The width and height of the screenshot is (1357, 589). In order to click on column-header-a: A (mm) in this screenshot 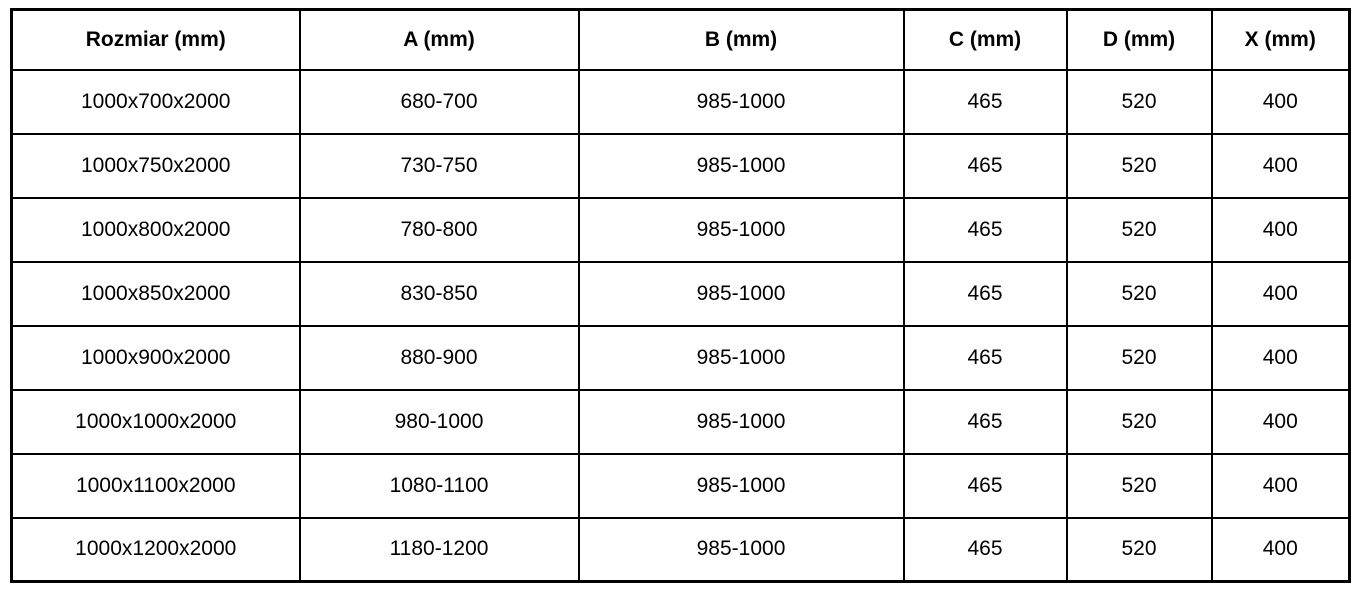, I will do `click(439, 39)`.